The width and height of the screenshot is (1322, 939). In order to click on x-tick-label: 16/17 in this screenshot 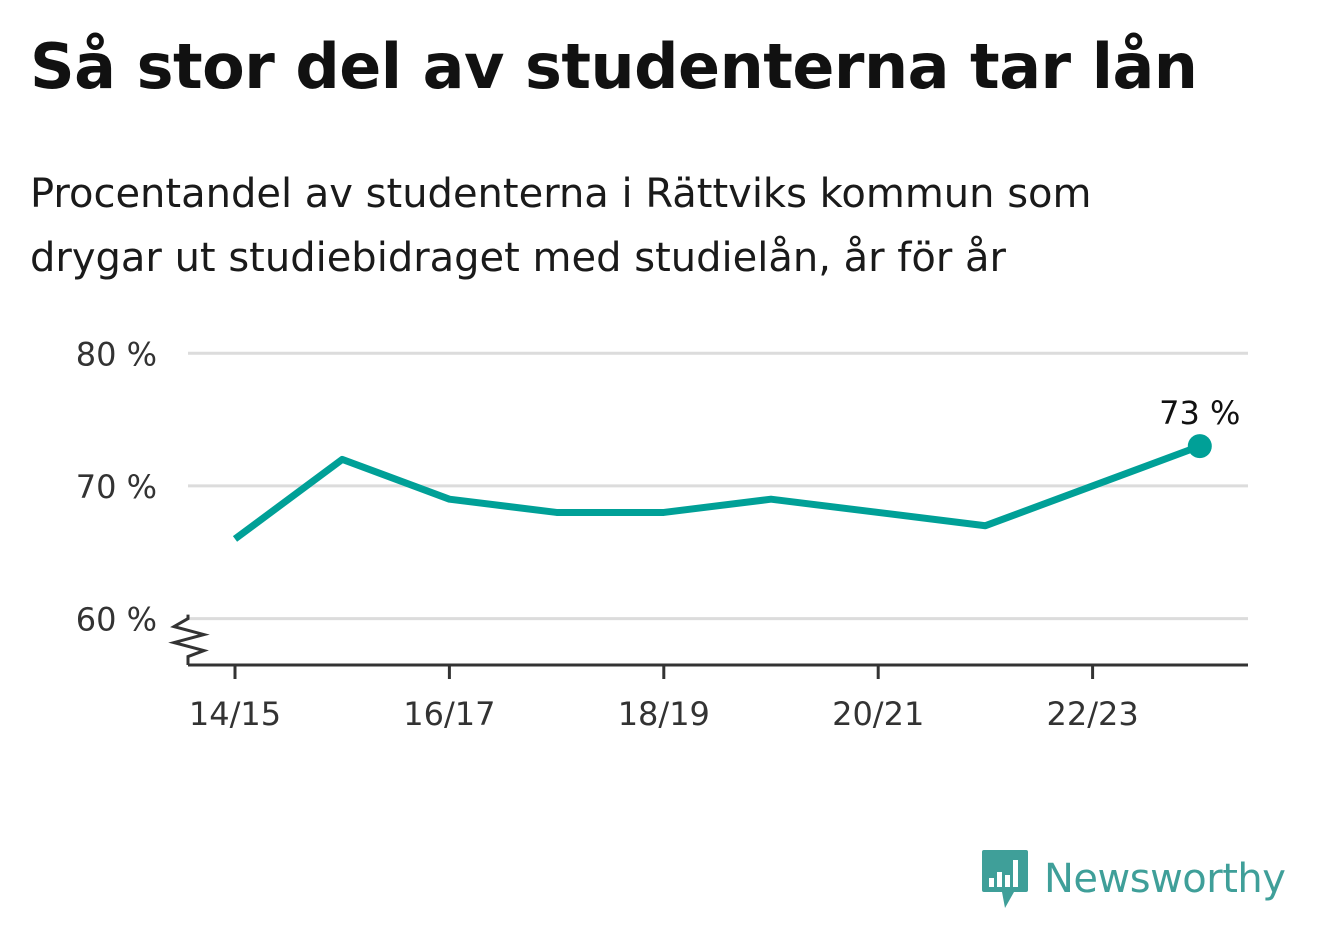, I will do `click(449, 714)`.